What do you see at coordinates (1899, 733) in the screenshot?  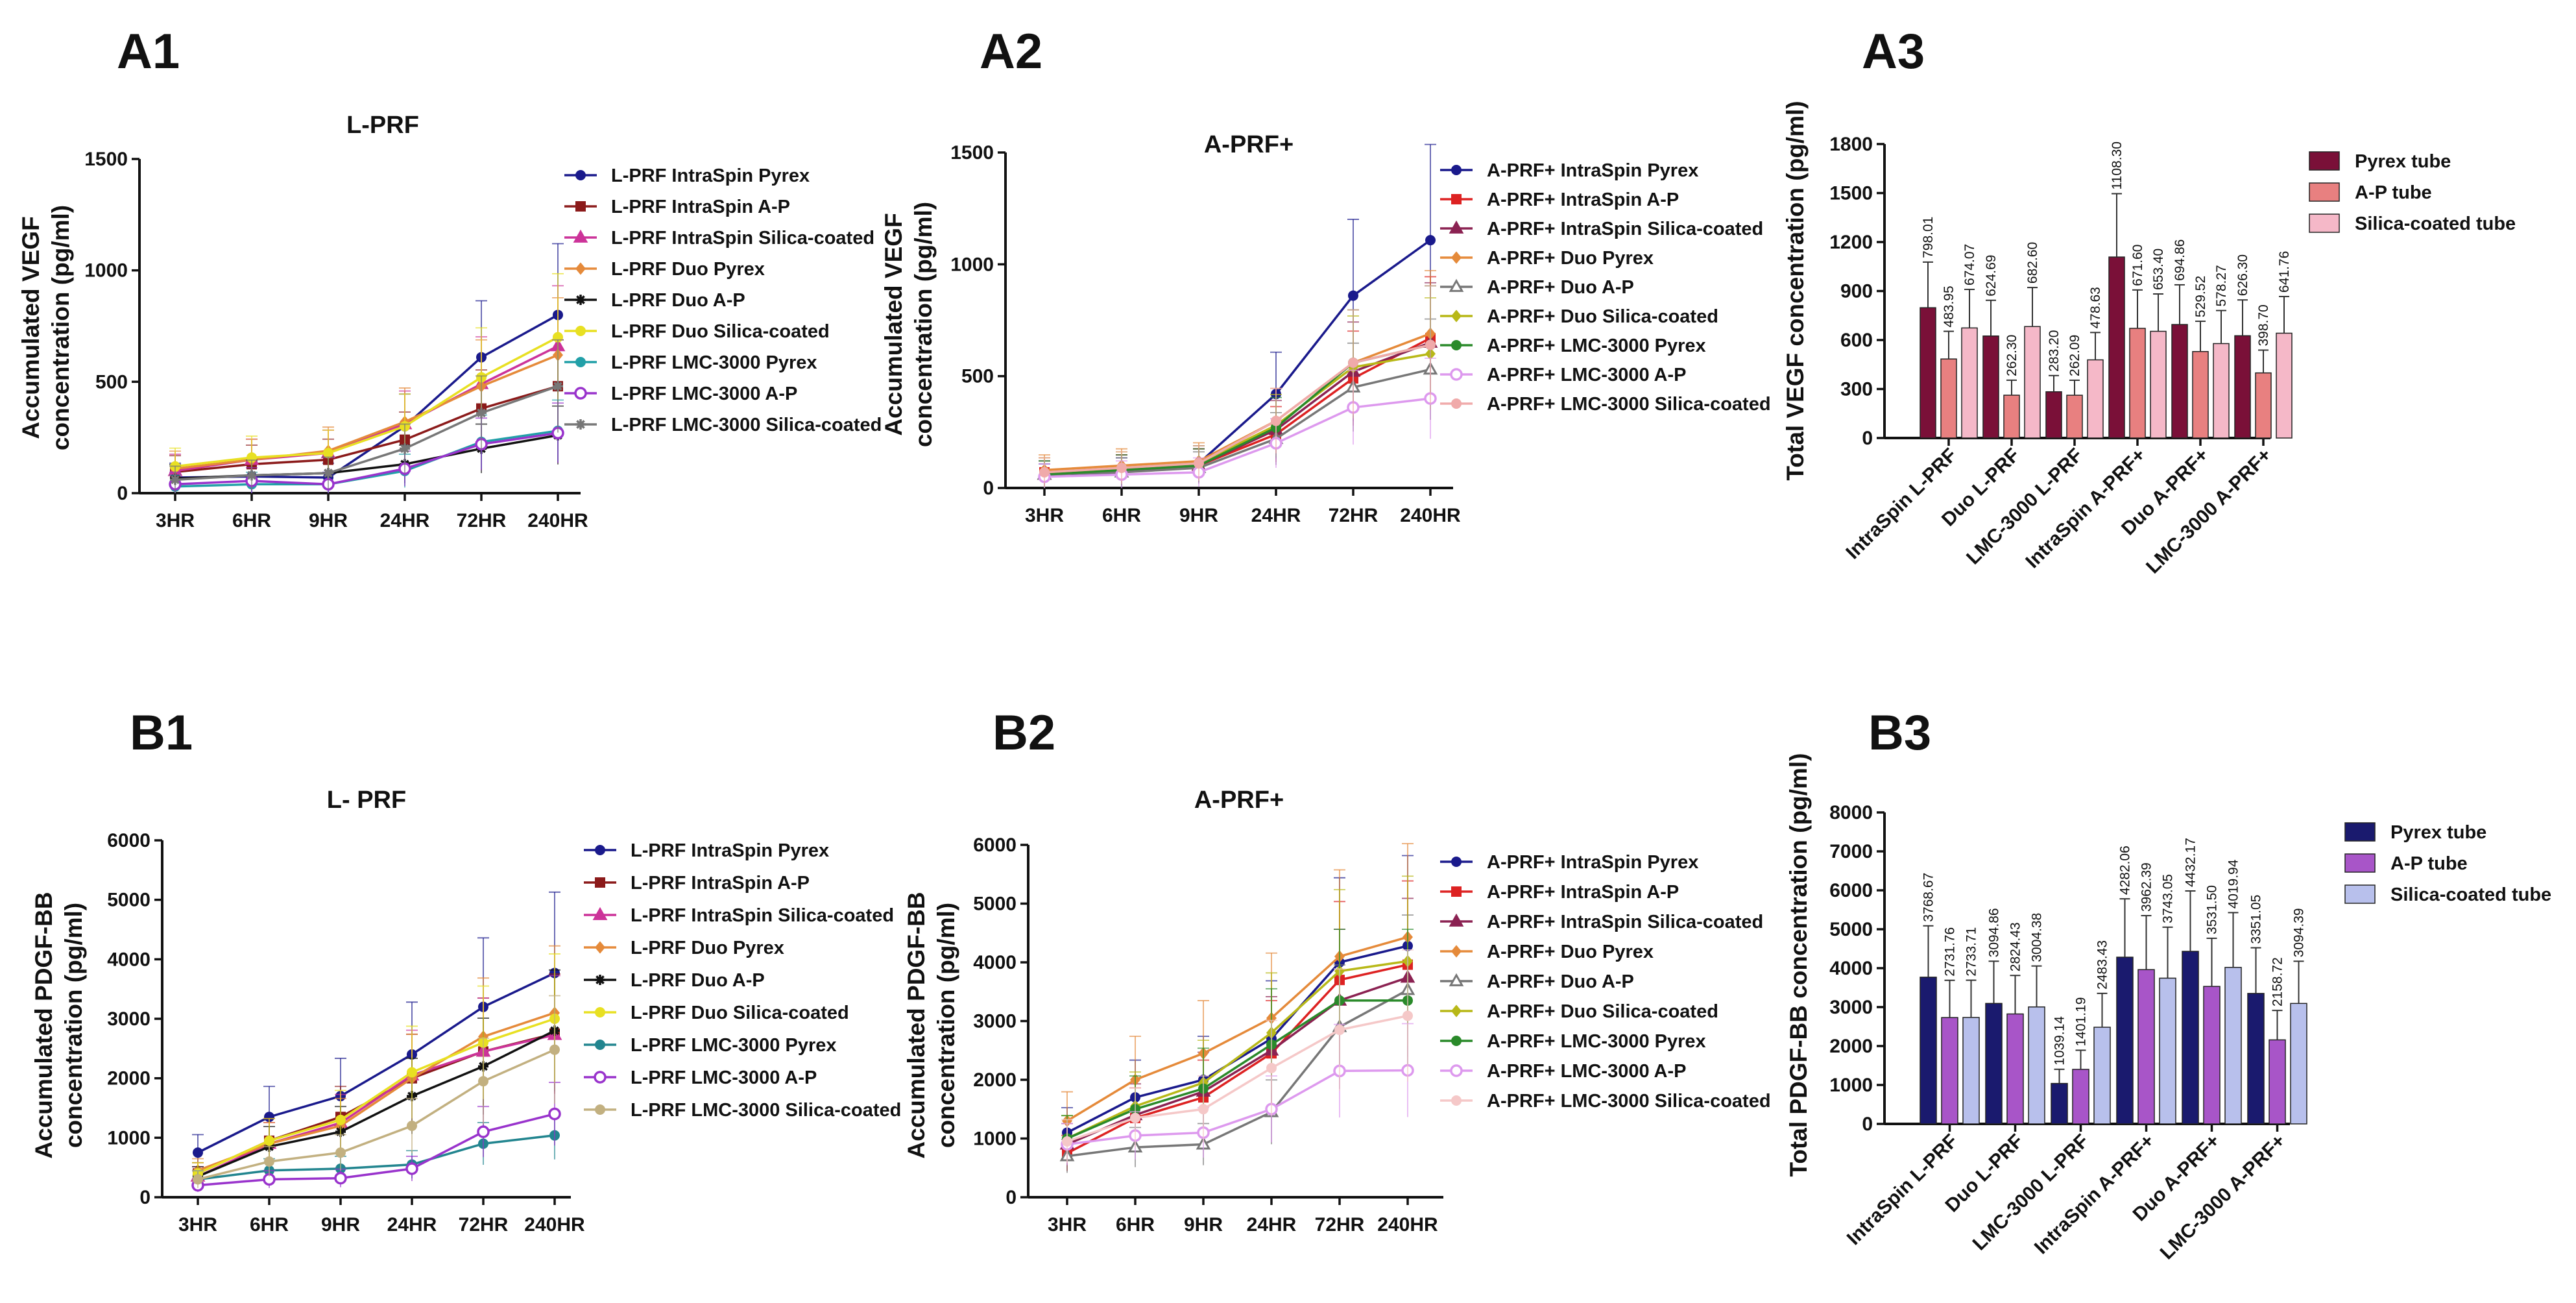 I see `panel-label-b3: B3` at bounding box center [1899, 733].